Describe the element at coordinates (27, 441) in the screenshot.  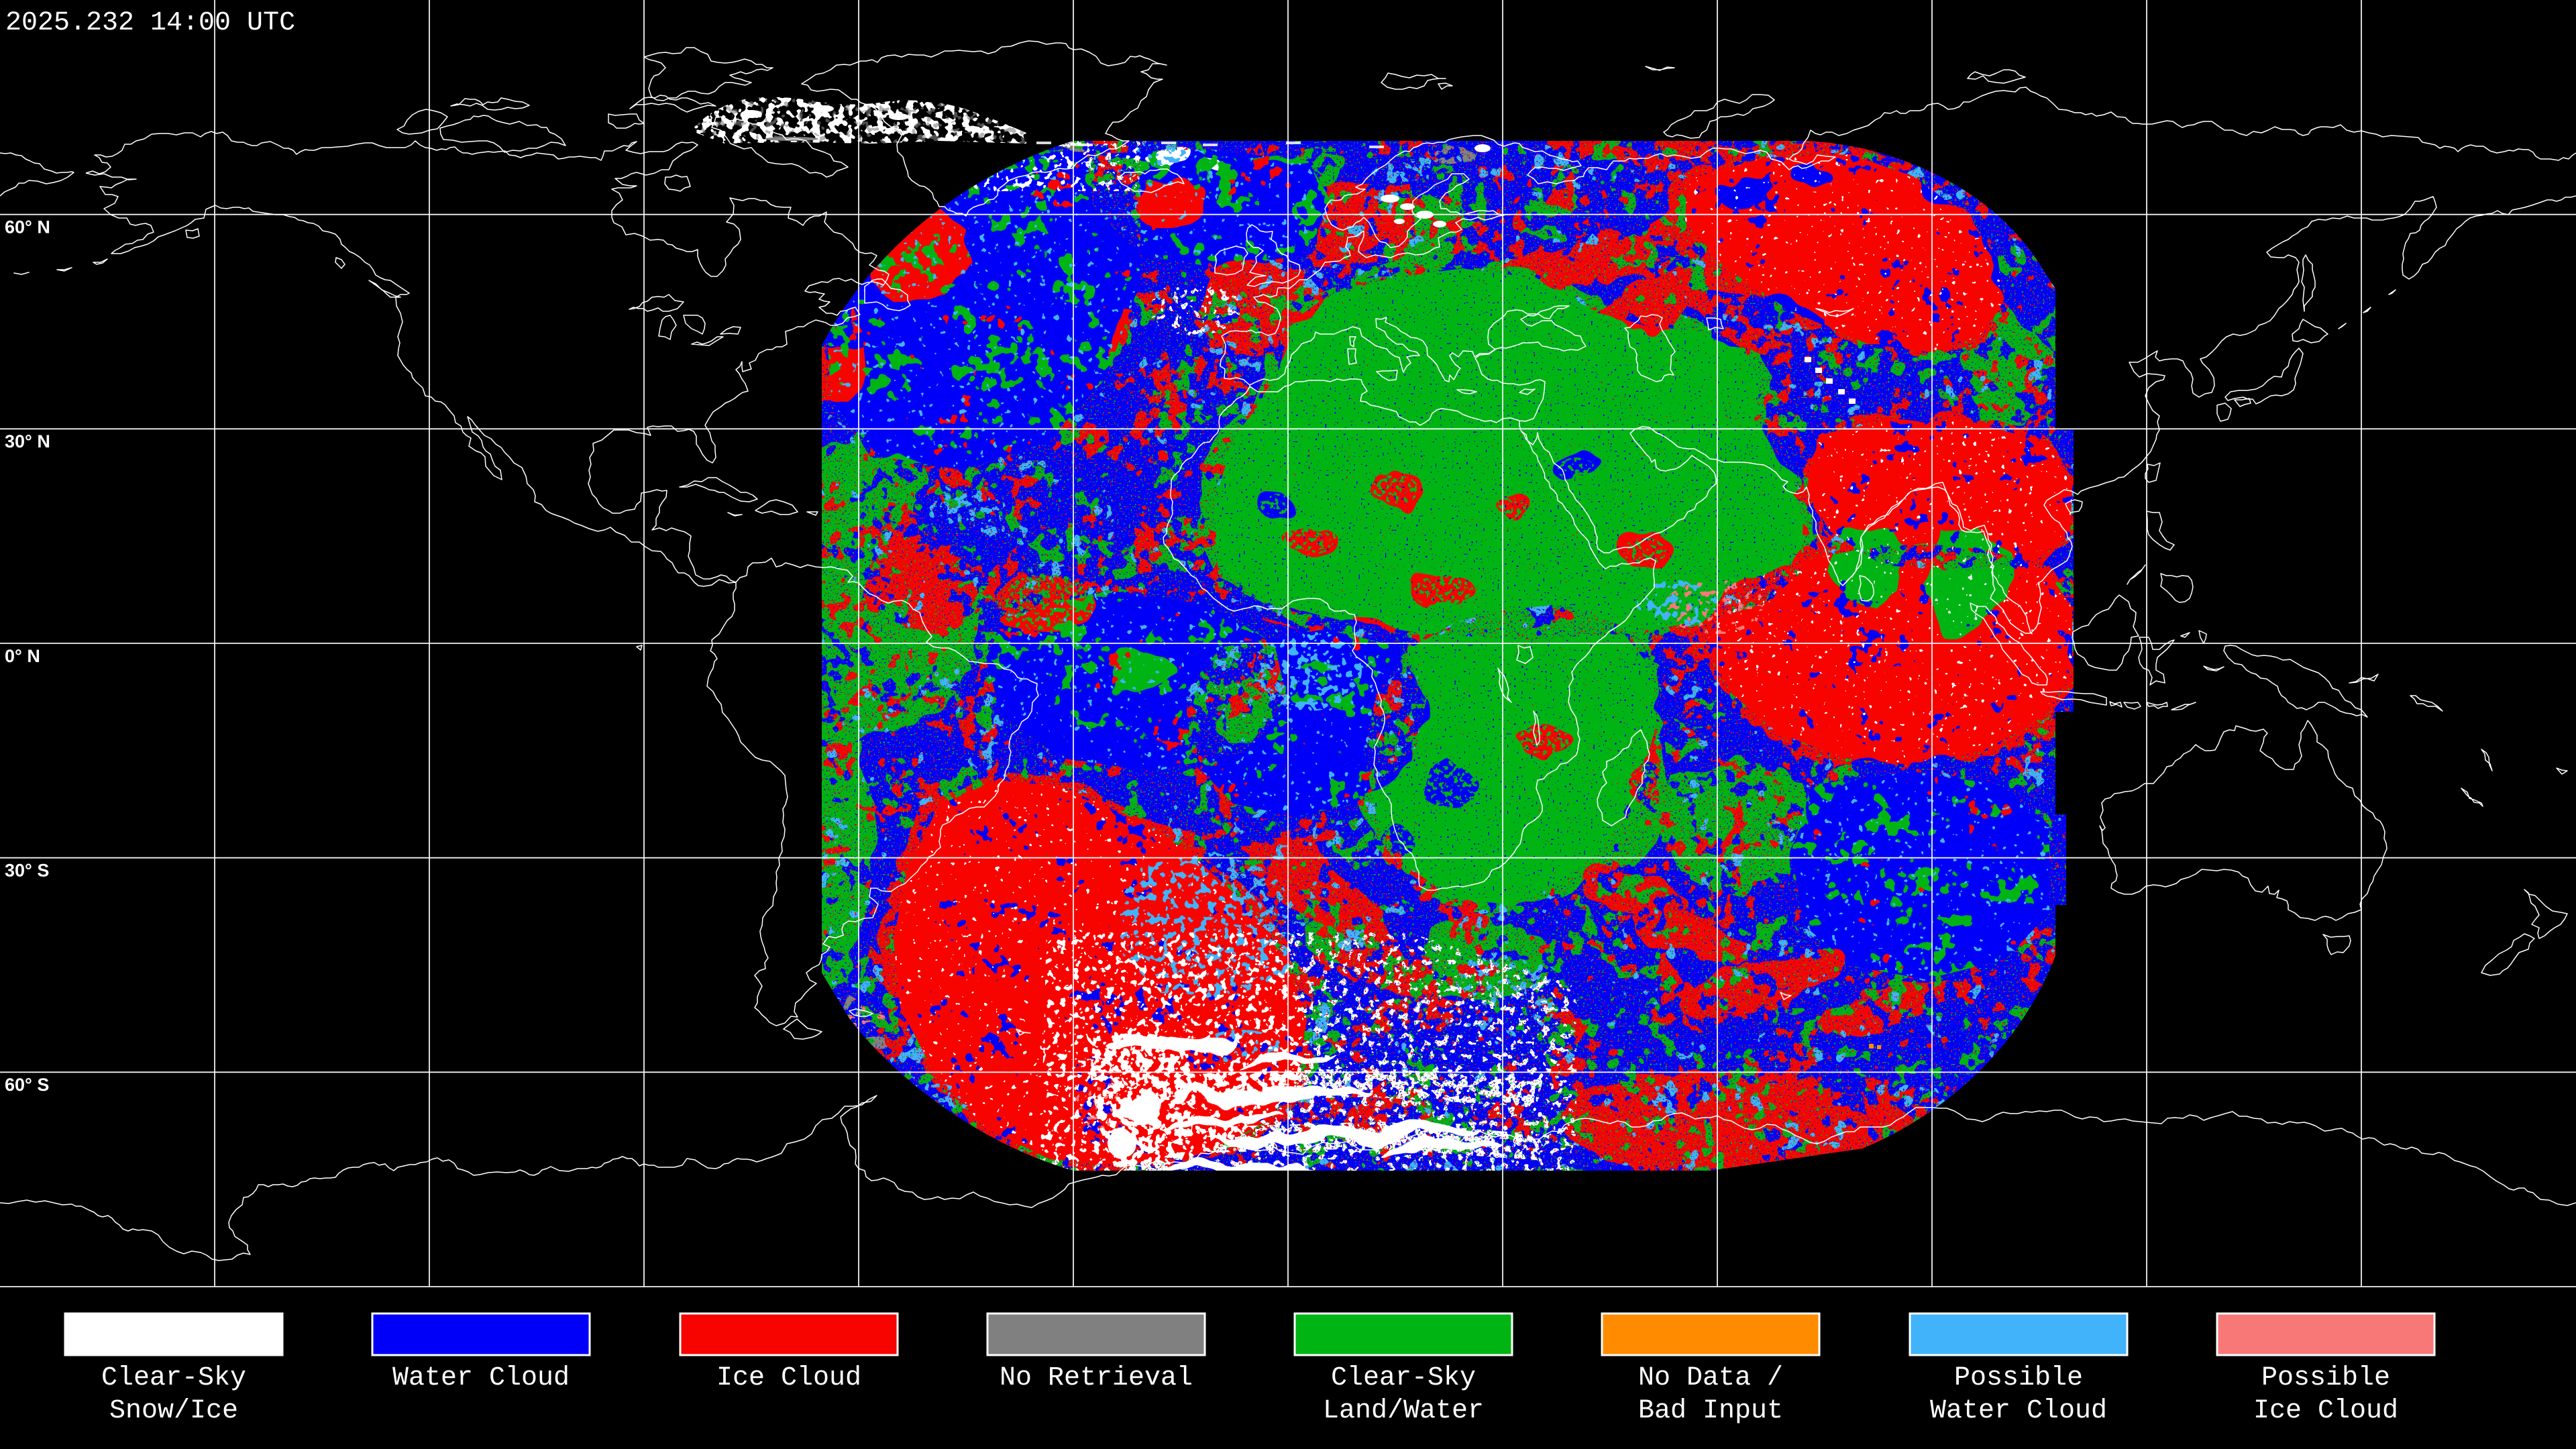
I see `svg-text: 30° N` at that location.